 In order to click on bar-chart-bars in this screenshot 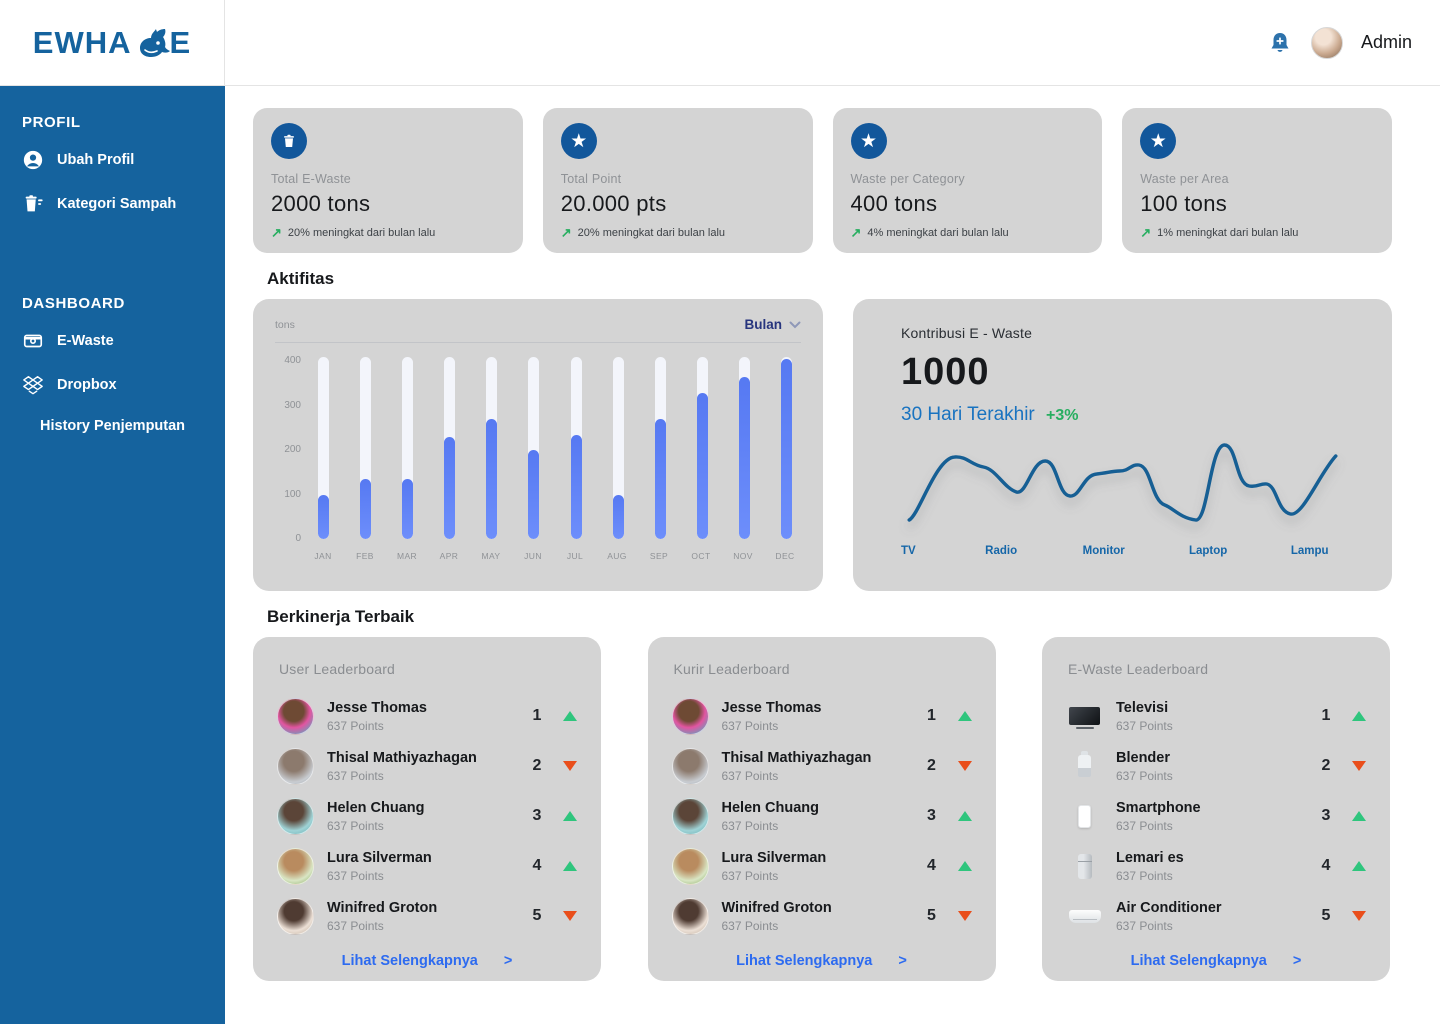, I will do `click(555, 450)`.